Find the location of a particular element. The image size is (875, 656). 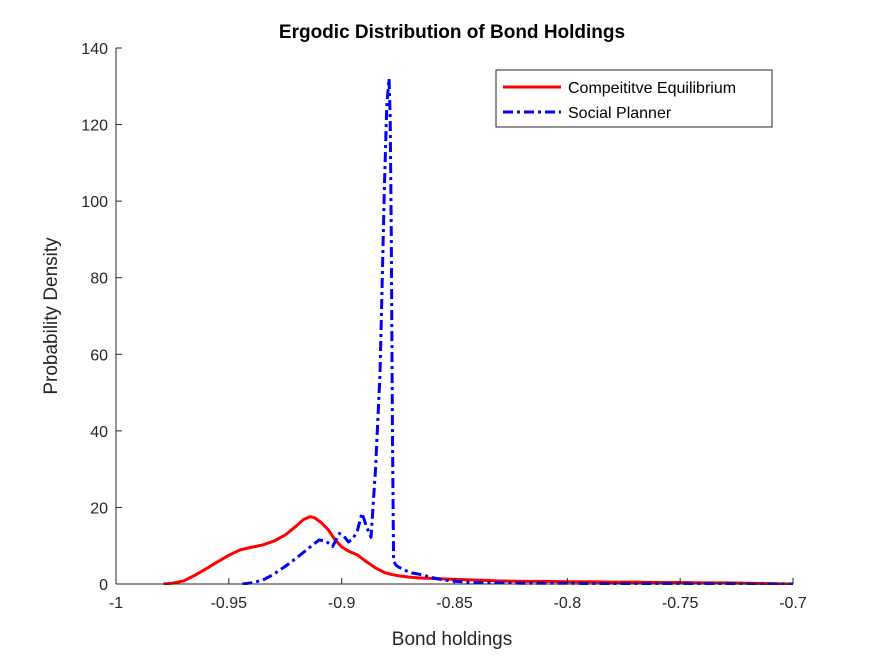

legend-box is located at coordinates (634, 98).